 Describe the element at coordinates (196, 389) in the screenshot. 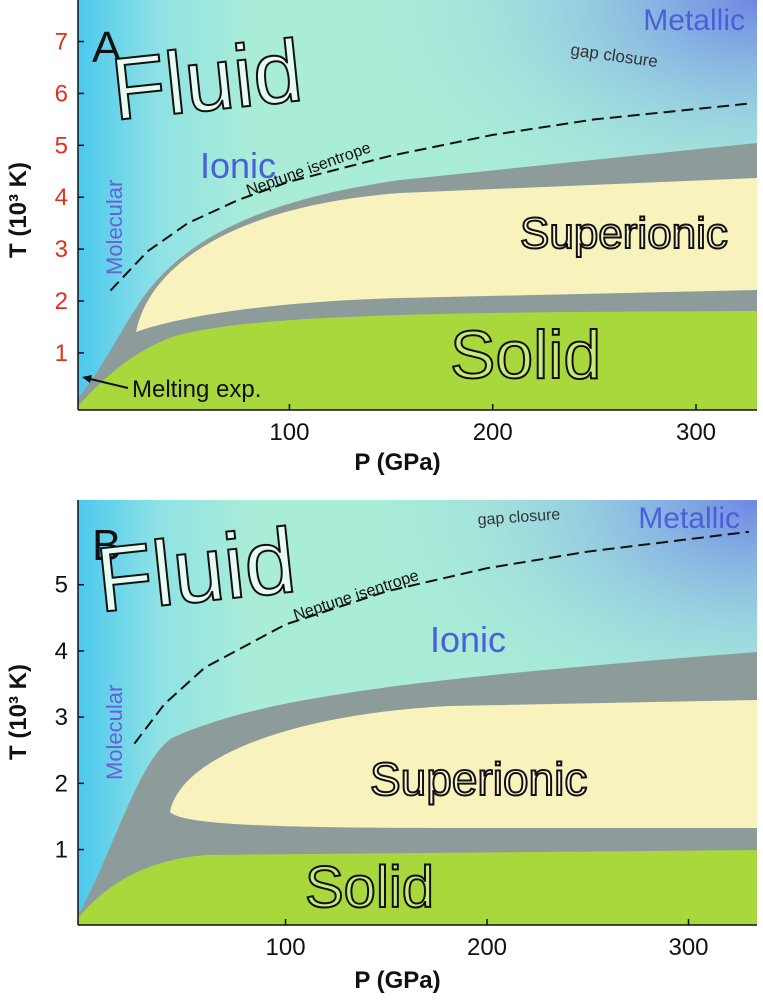

I see `annotation: Melting exp.` at that location.